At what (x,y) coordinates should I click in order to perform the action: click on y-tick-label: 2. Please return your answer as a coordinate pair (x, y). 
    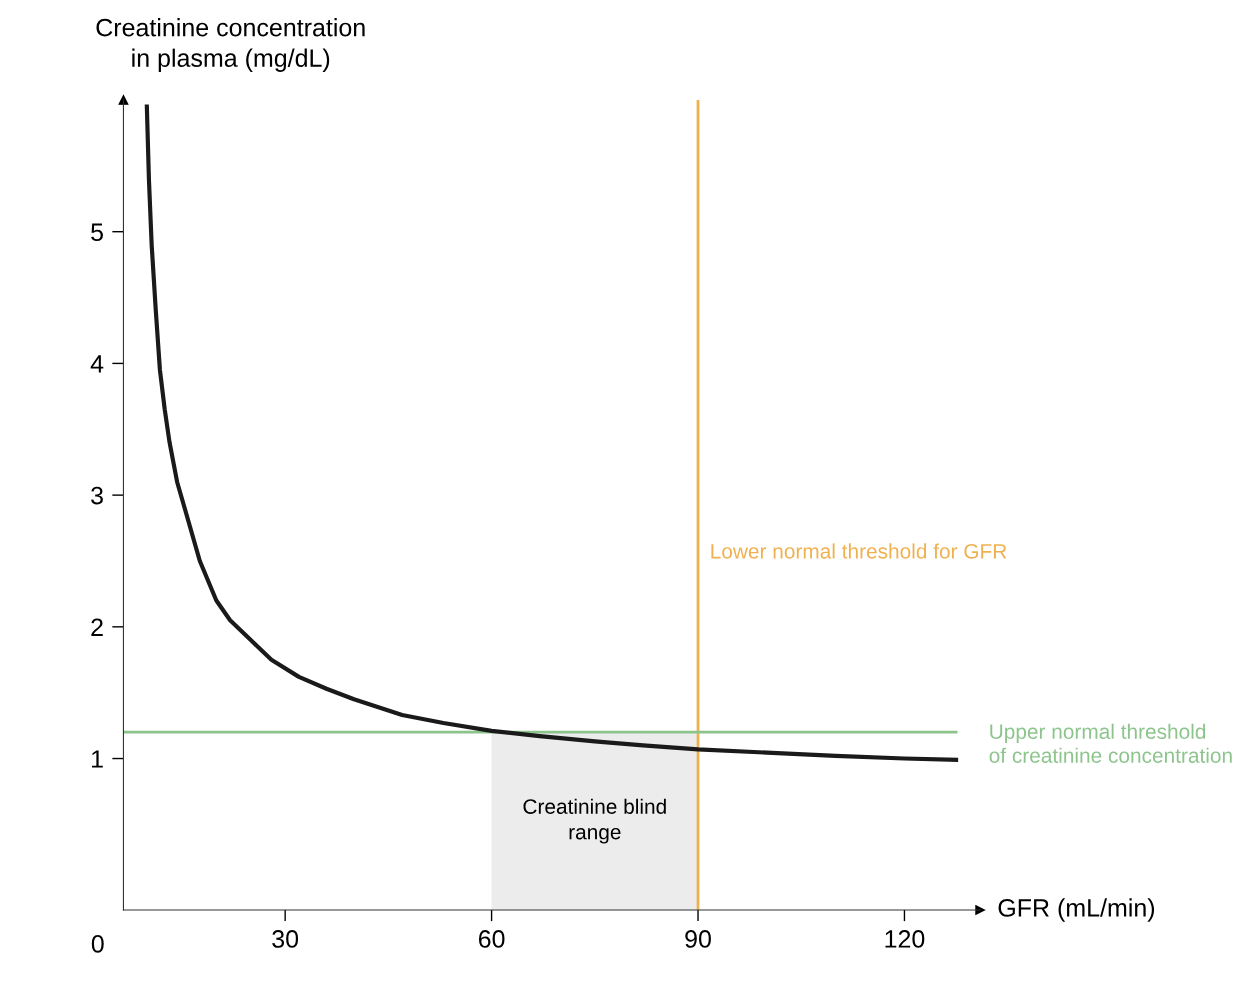
    Looking at the image, I should click on (97, 627).